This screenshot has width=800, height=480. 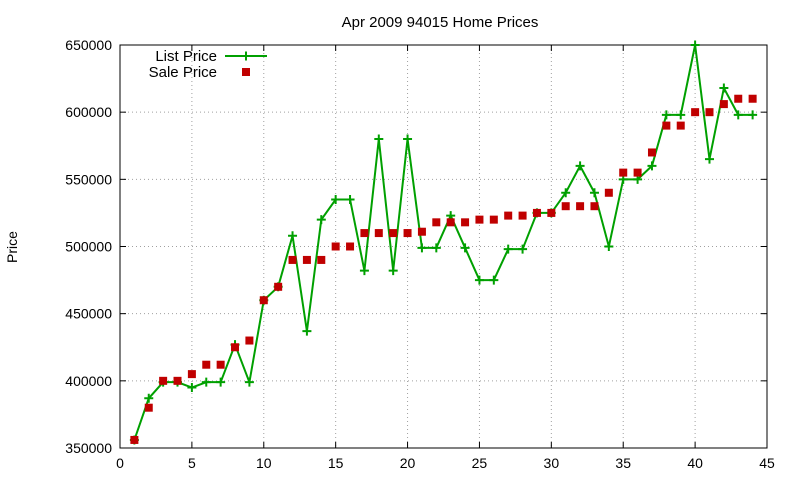 I want to click on y-tick-label: 650000, so click(x=88, y=45).